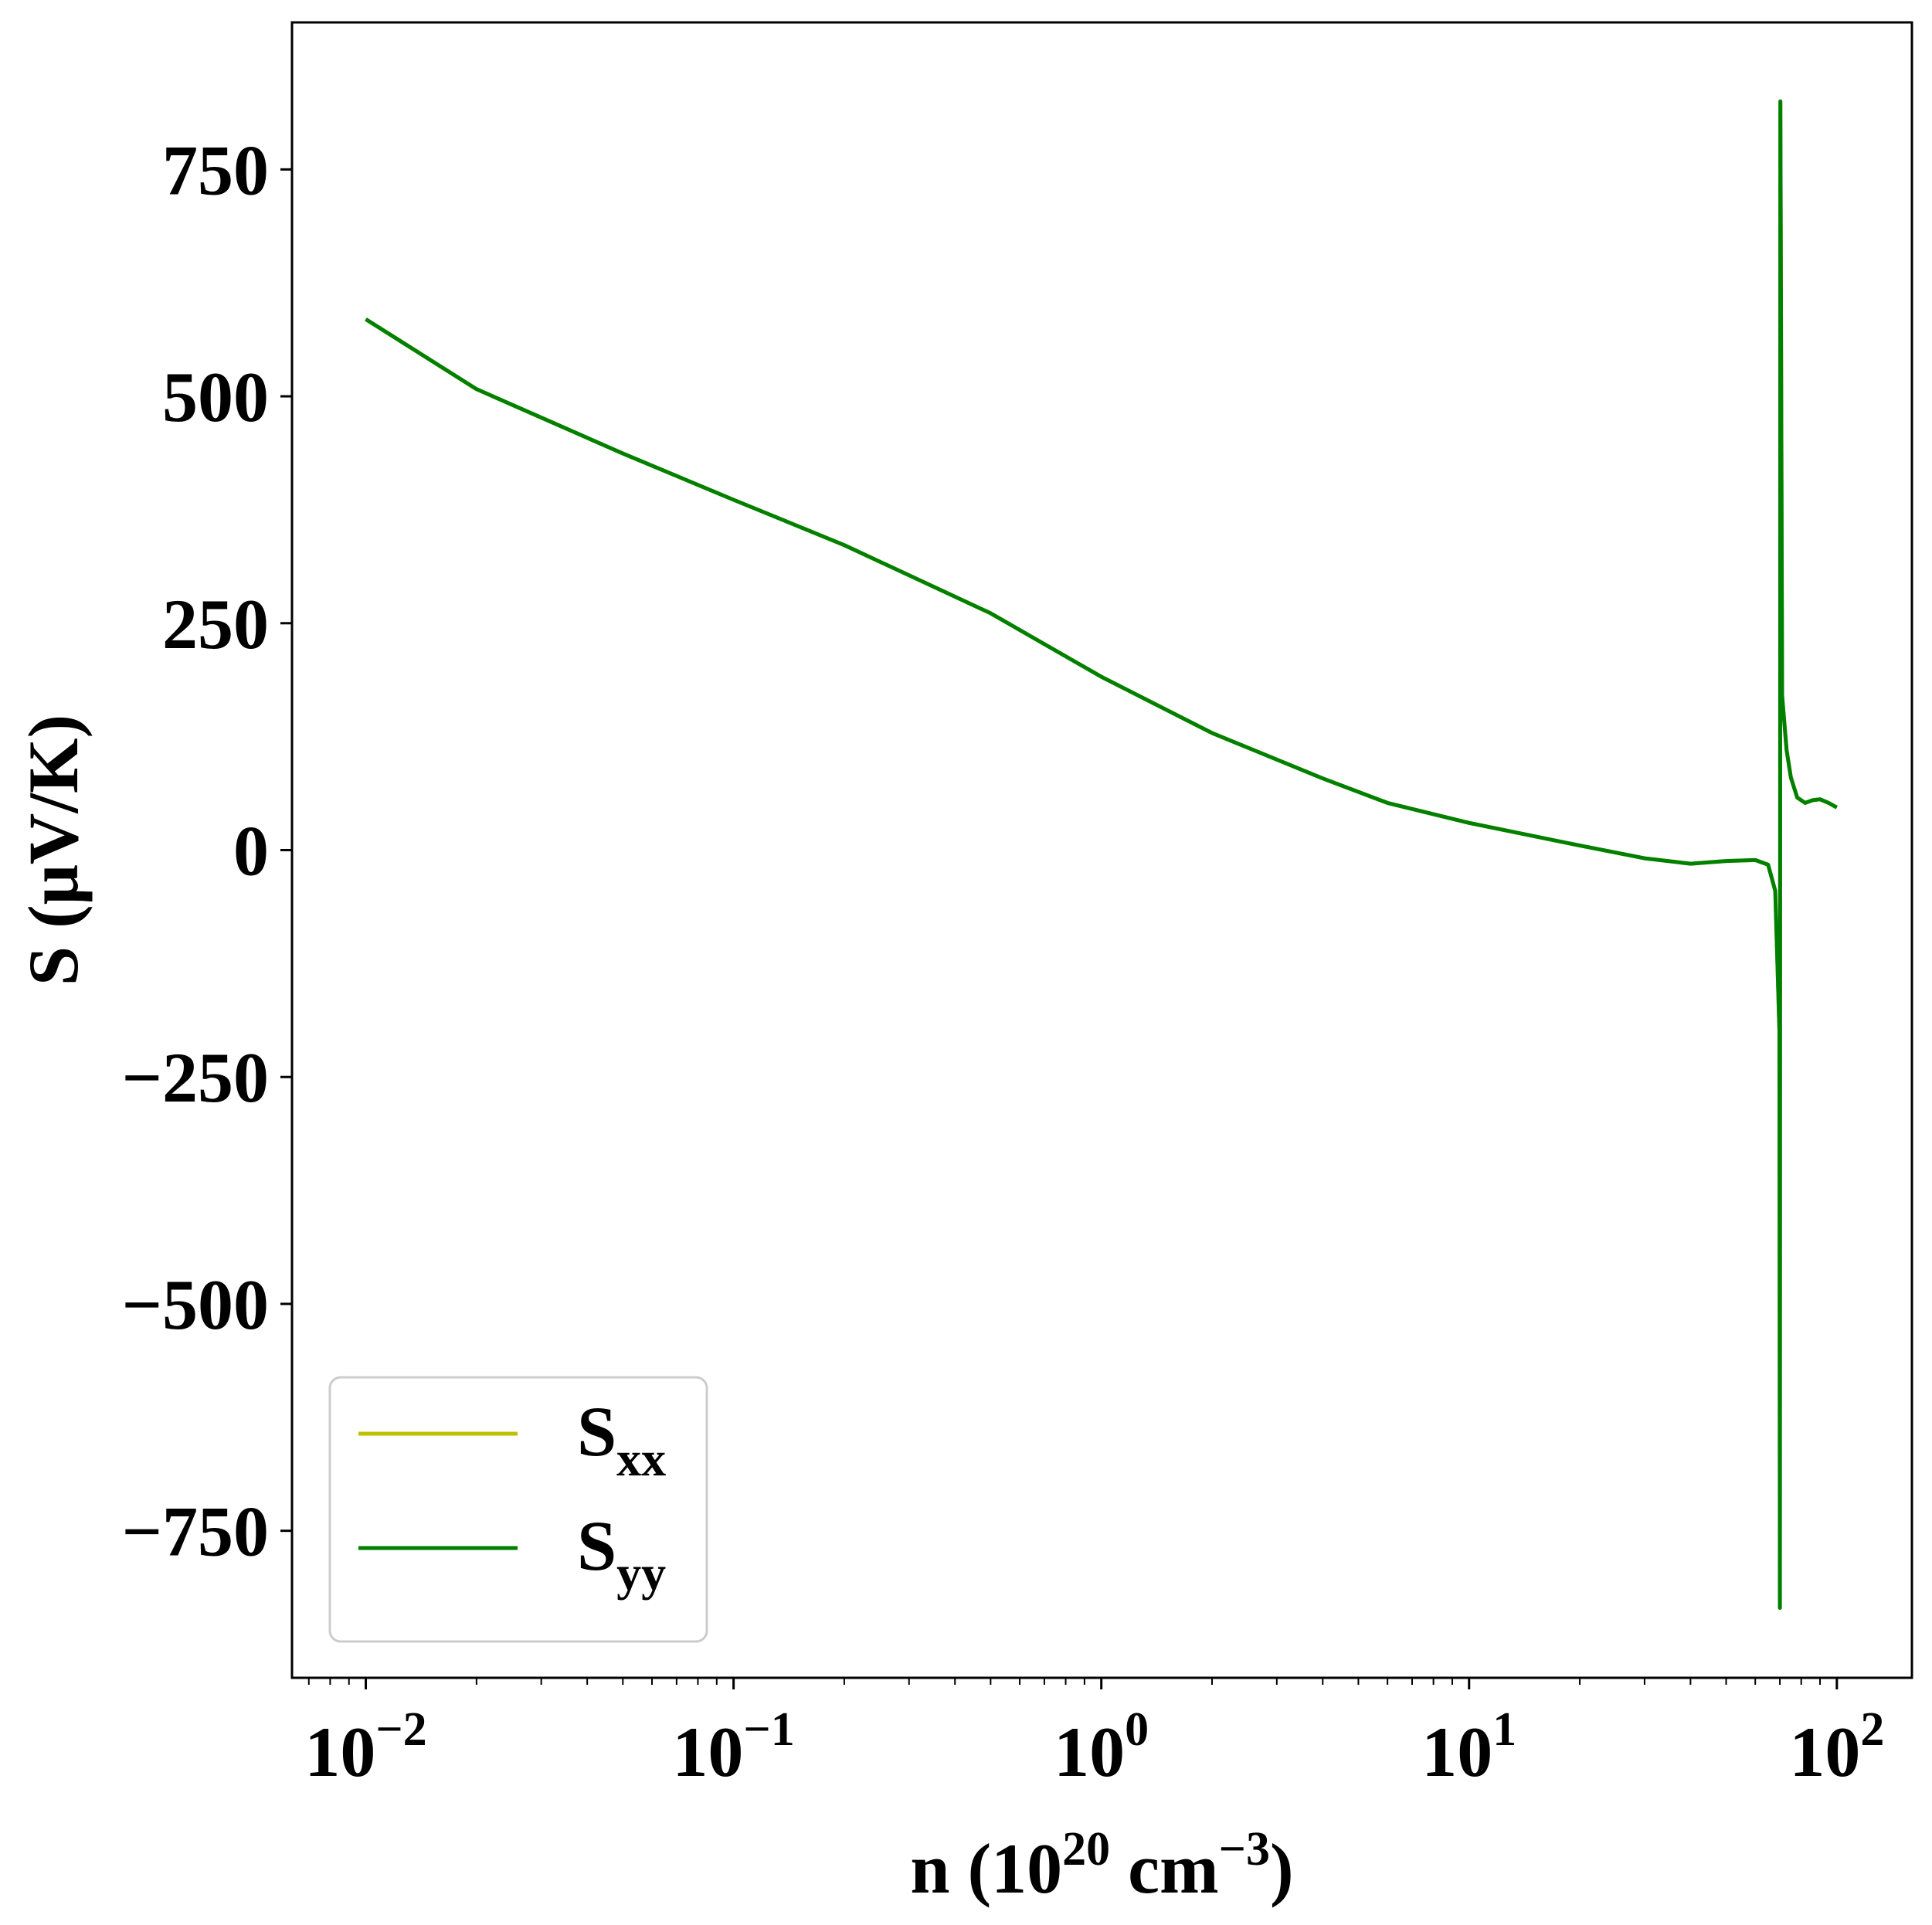  I want to click on x-tick-label-exponent: −1, so click(769, 1729).